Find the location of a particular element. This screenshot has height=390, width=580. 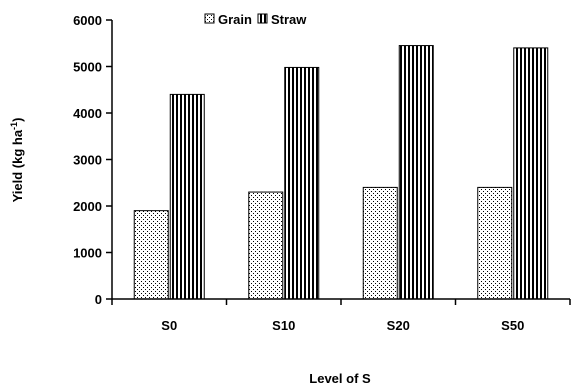

y-axis-title-main: Yield (kg ha is located at coordinates (17, 165).